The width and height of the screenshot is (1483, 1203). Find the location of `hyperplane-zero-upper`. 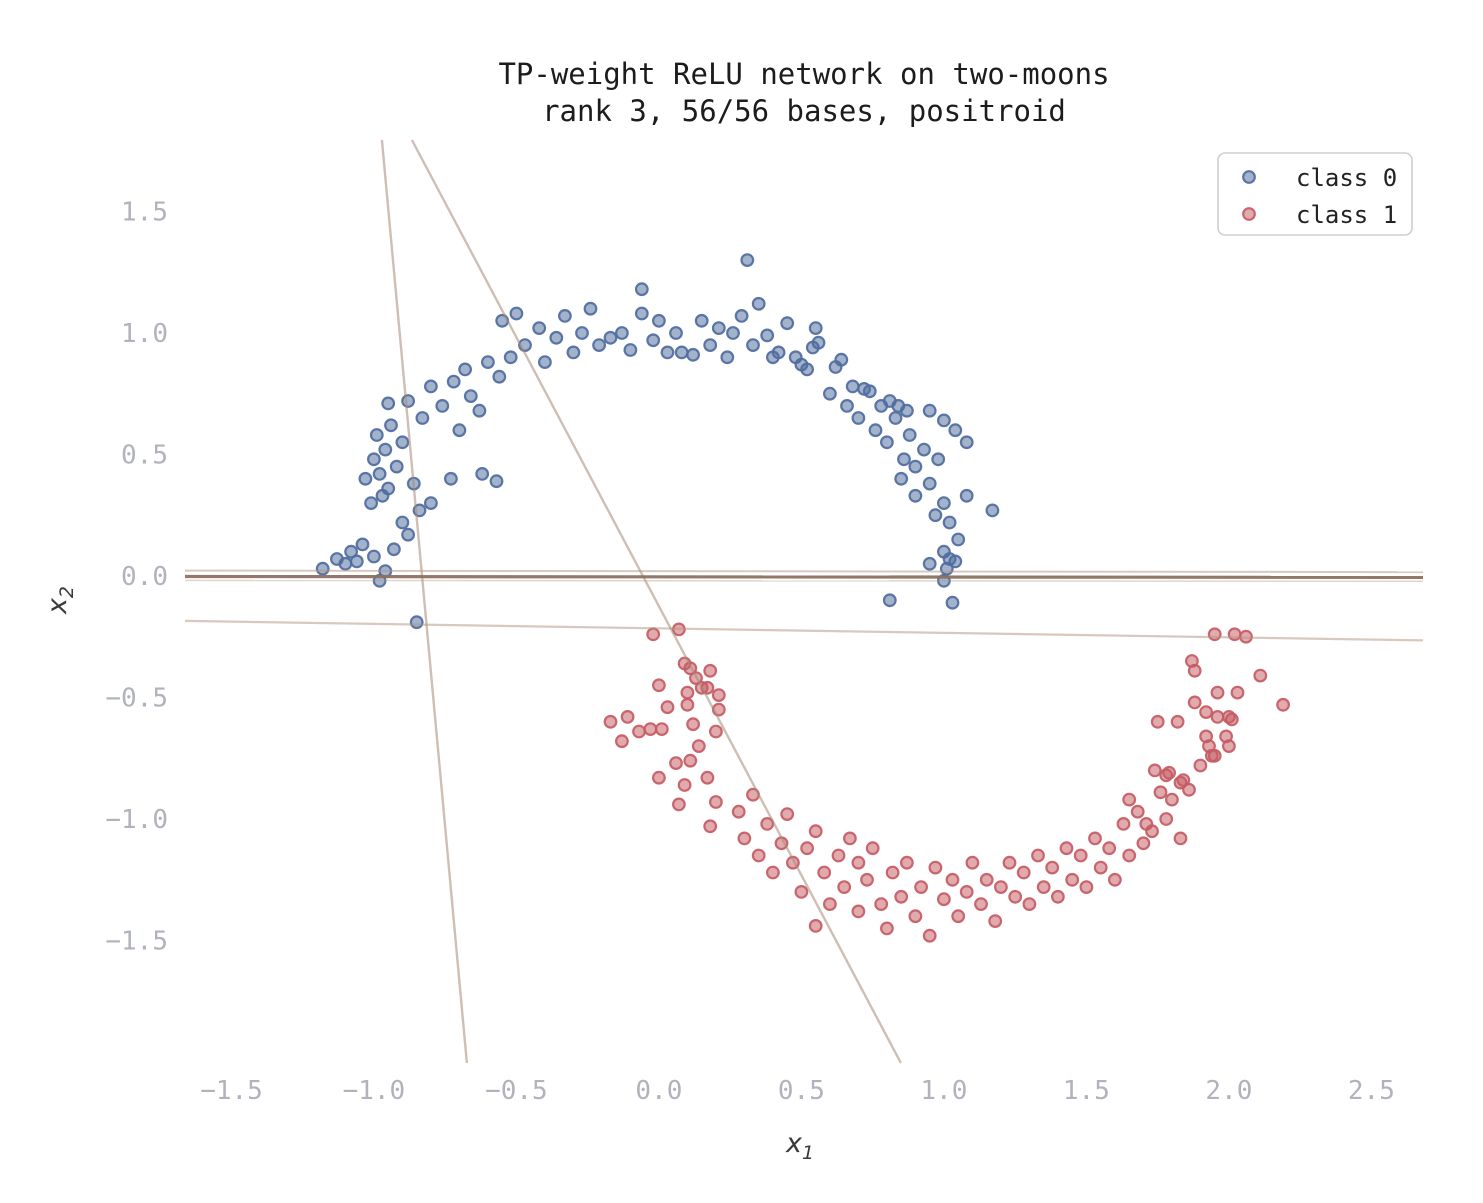

hyperplane-zero-upper is located at coordinates (804, 571).